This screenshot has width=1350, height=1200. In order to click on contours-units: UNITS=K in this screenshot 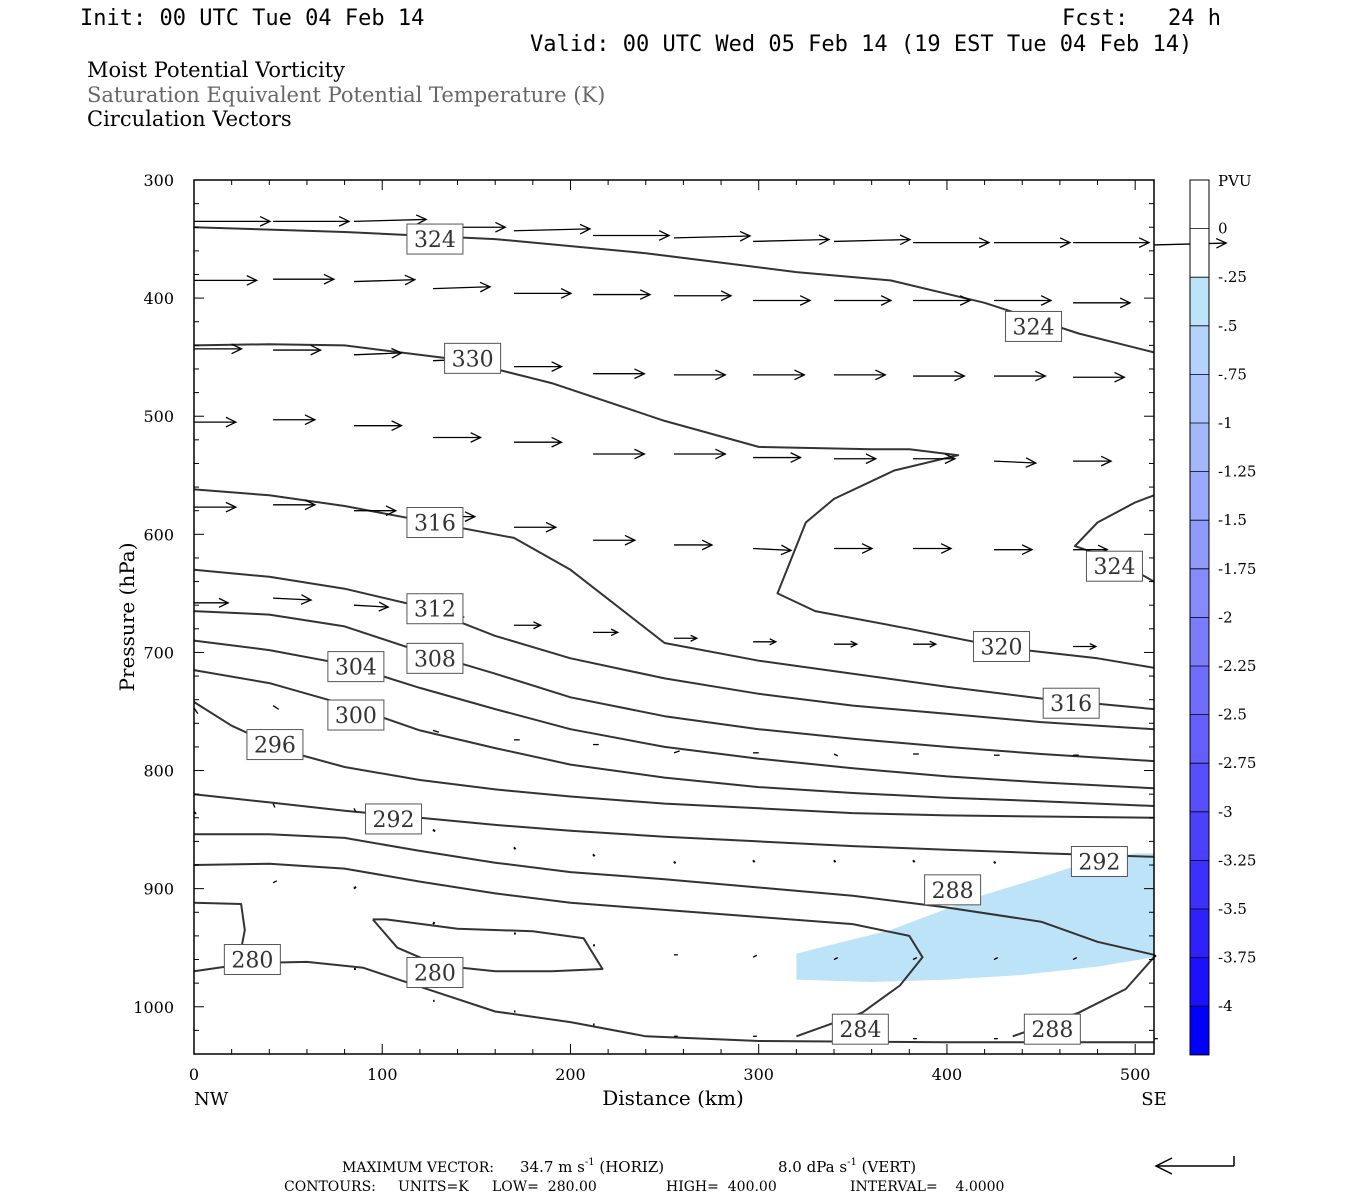, I will do `click(433, 1187)`.